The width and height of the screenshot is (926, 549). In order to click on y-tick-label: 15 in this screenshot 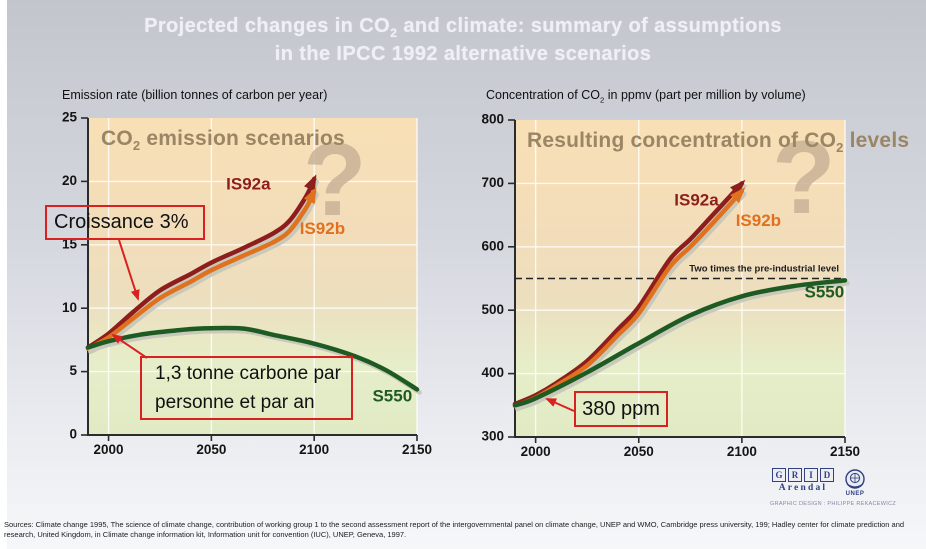, I will do `click(70, 243)`.